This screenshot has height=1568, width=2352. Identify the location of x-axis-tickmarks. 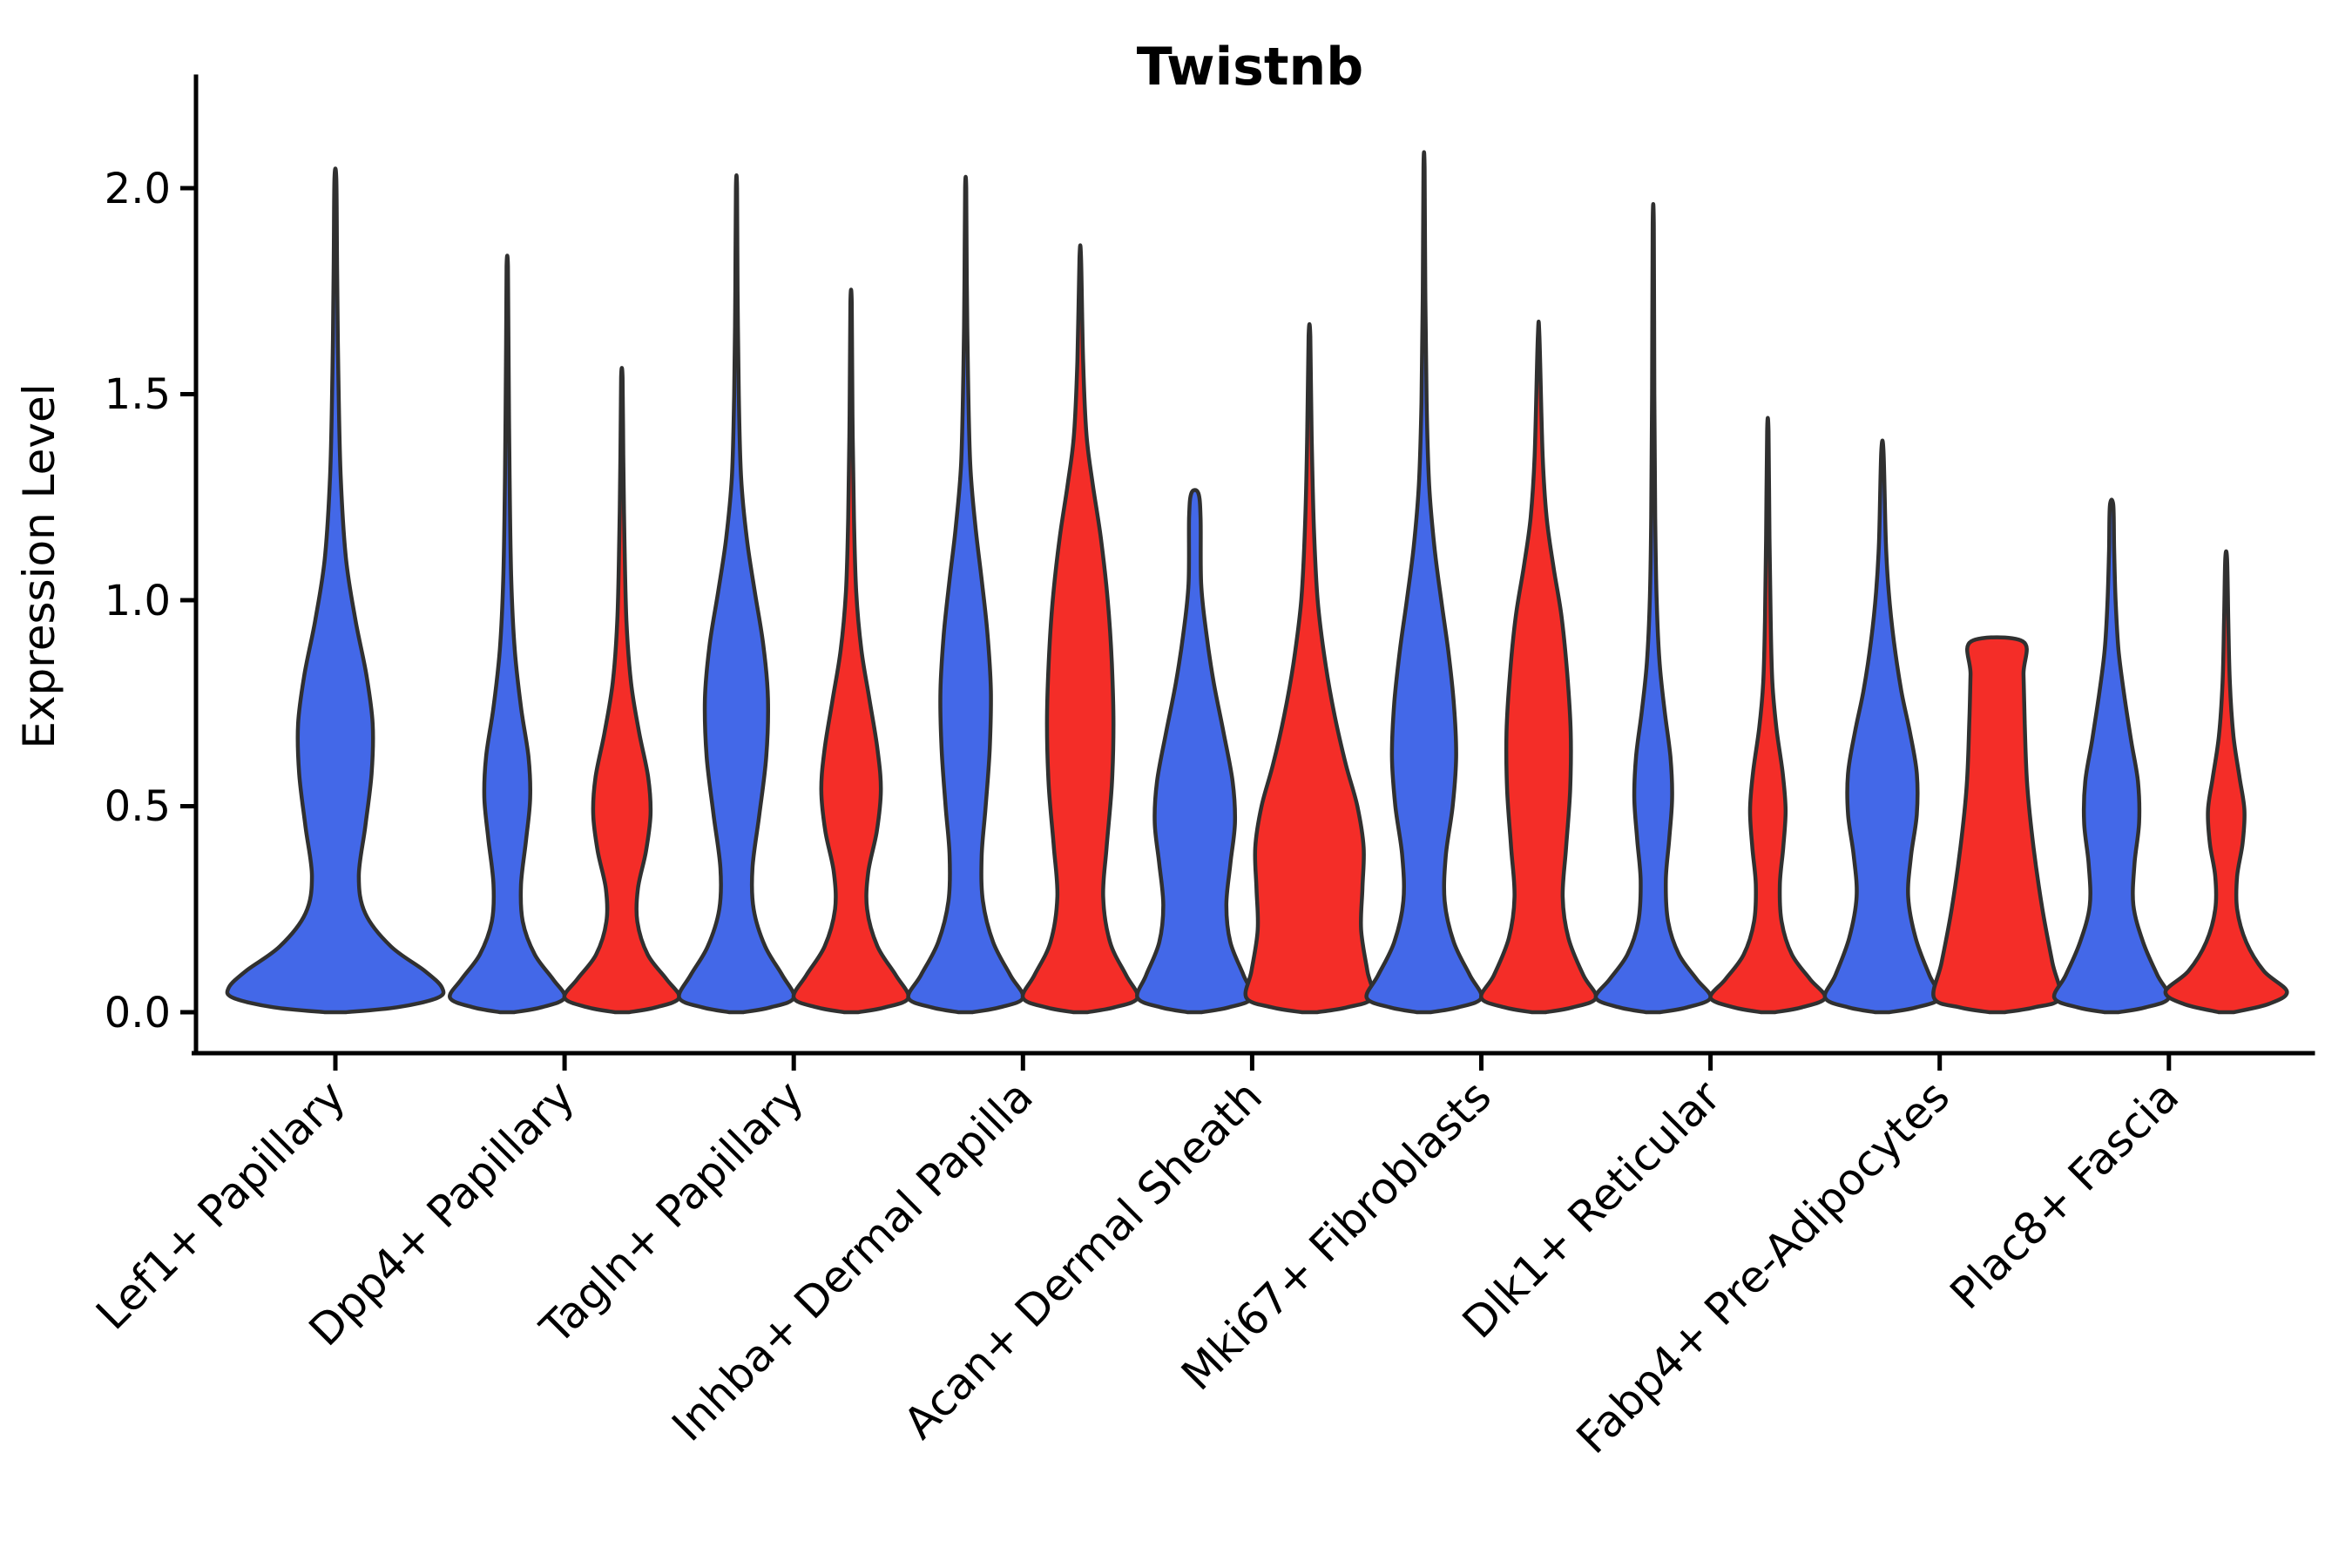
(1252, 1063).